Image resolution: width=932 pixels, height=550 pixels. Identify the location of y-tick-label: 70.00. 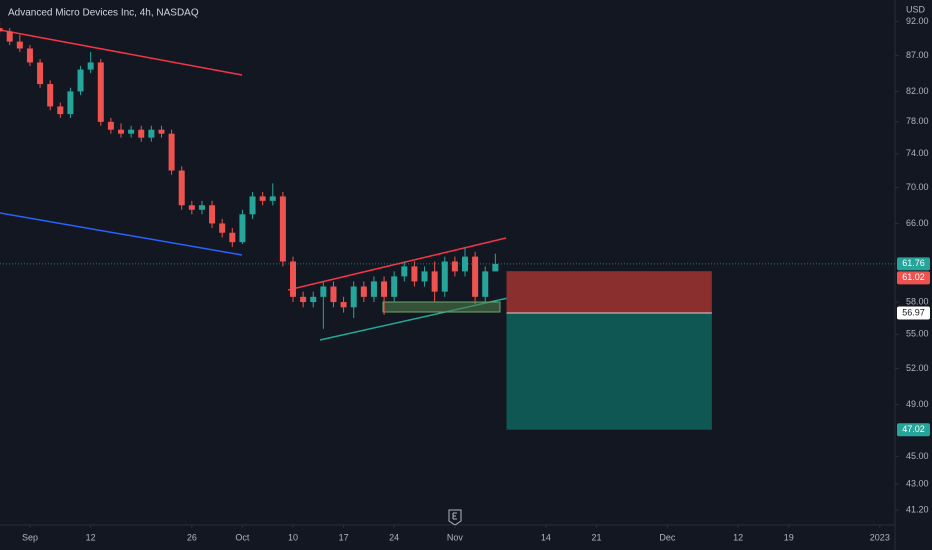
(917, 187).